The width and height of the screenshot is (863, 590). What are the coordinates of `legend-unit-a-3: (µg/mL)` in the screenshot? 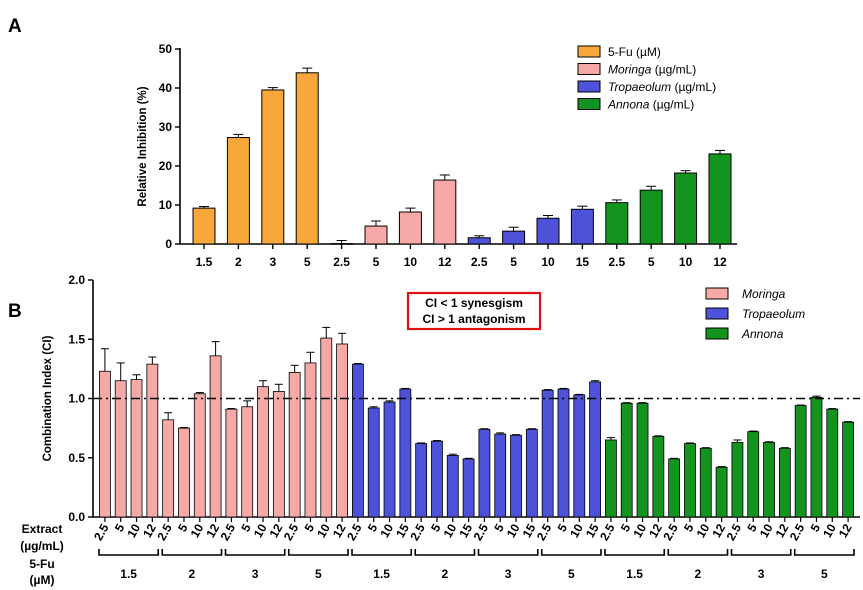 It's located at (671, 105).